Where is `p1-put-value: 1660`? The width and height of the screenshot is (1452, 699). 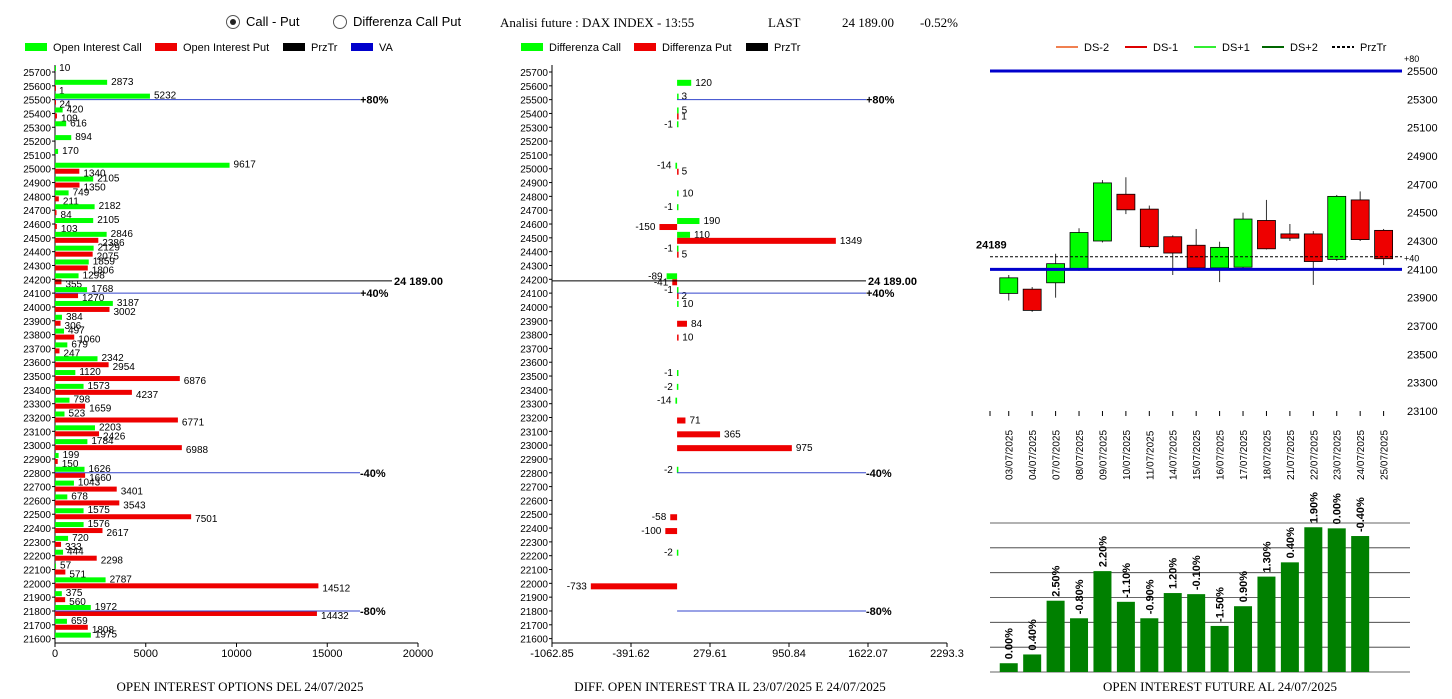 p1-put-value: 1660 is located at coordinates (100, 478).